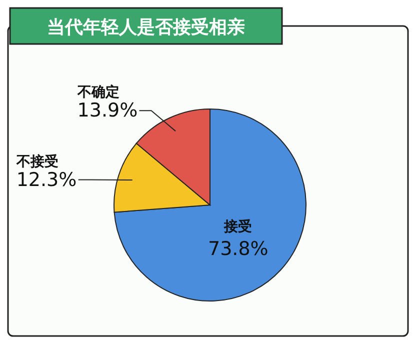 This screenshot has width=418, height=347. What do you see at coordinates (107, 111) in the screenshot?
I see `data-label: 13.9%` at bounding box center [107, 111].